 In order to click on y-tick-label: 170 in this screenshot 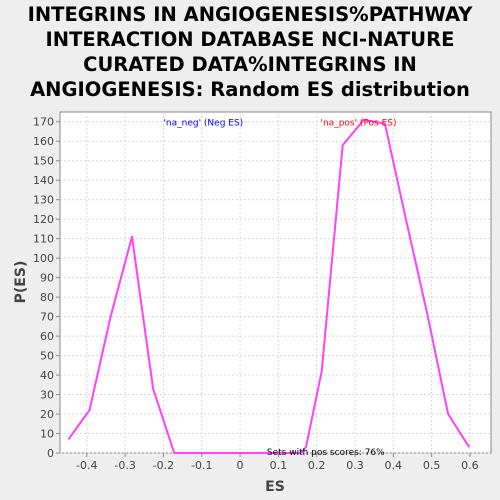, I will do `click(43, 122)`.